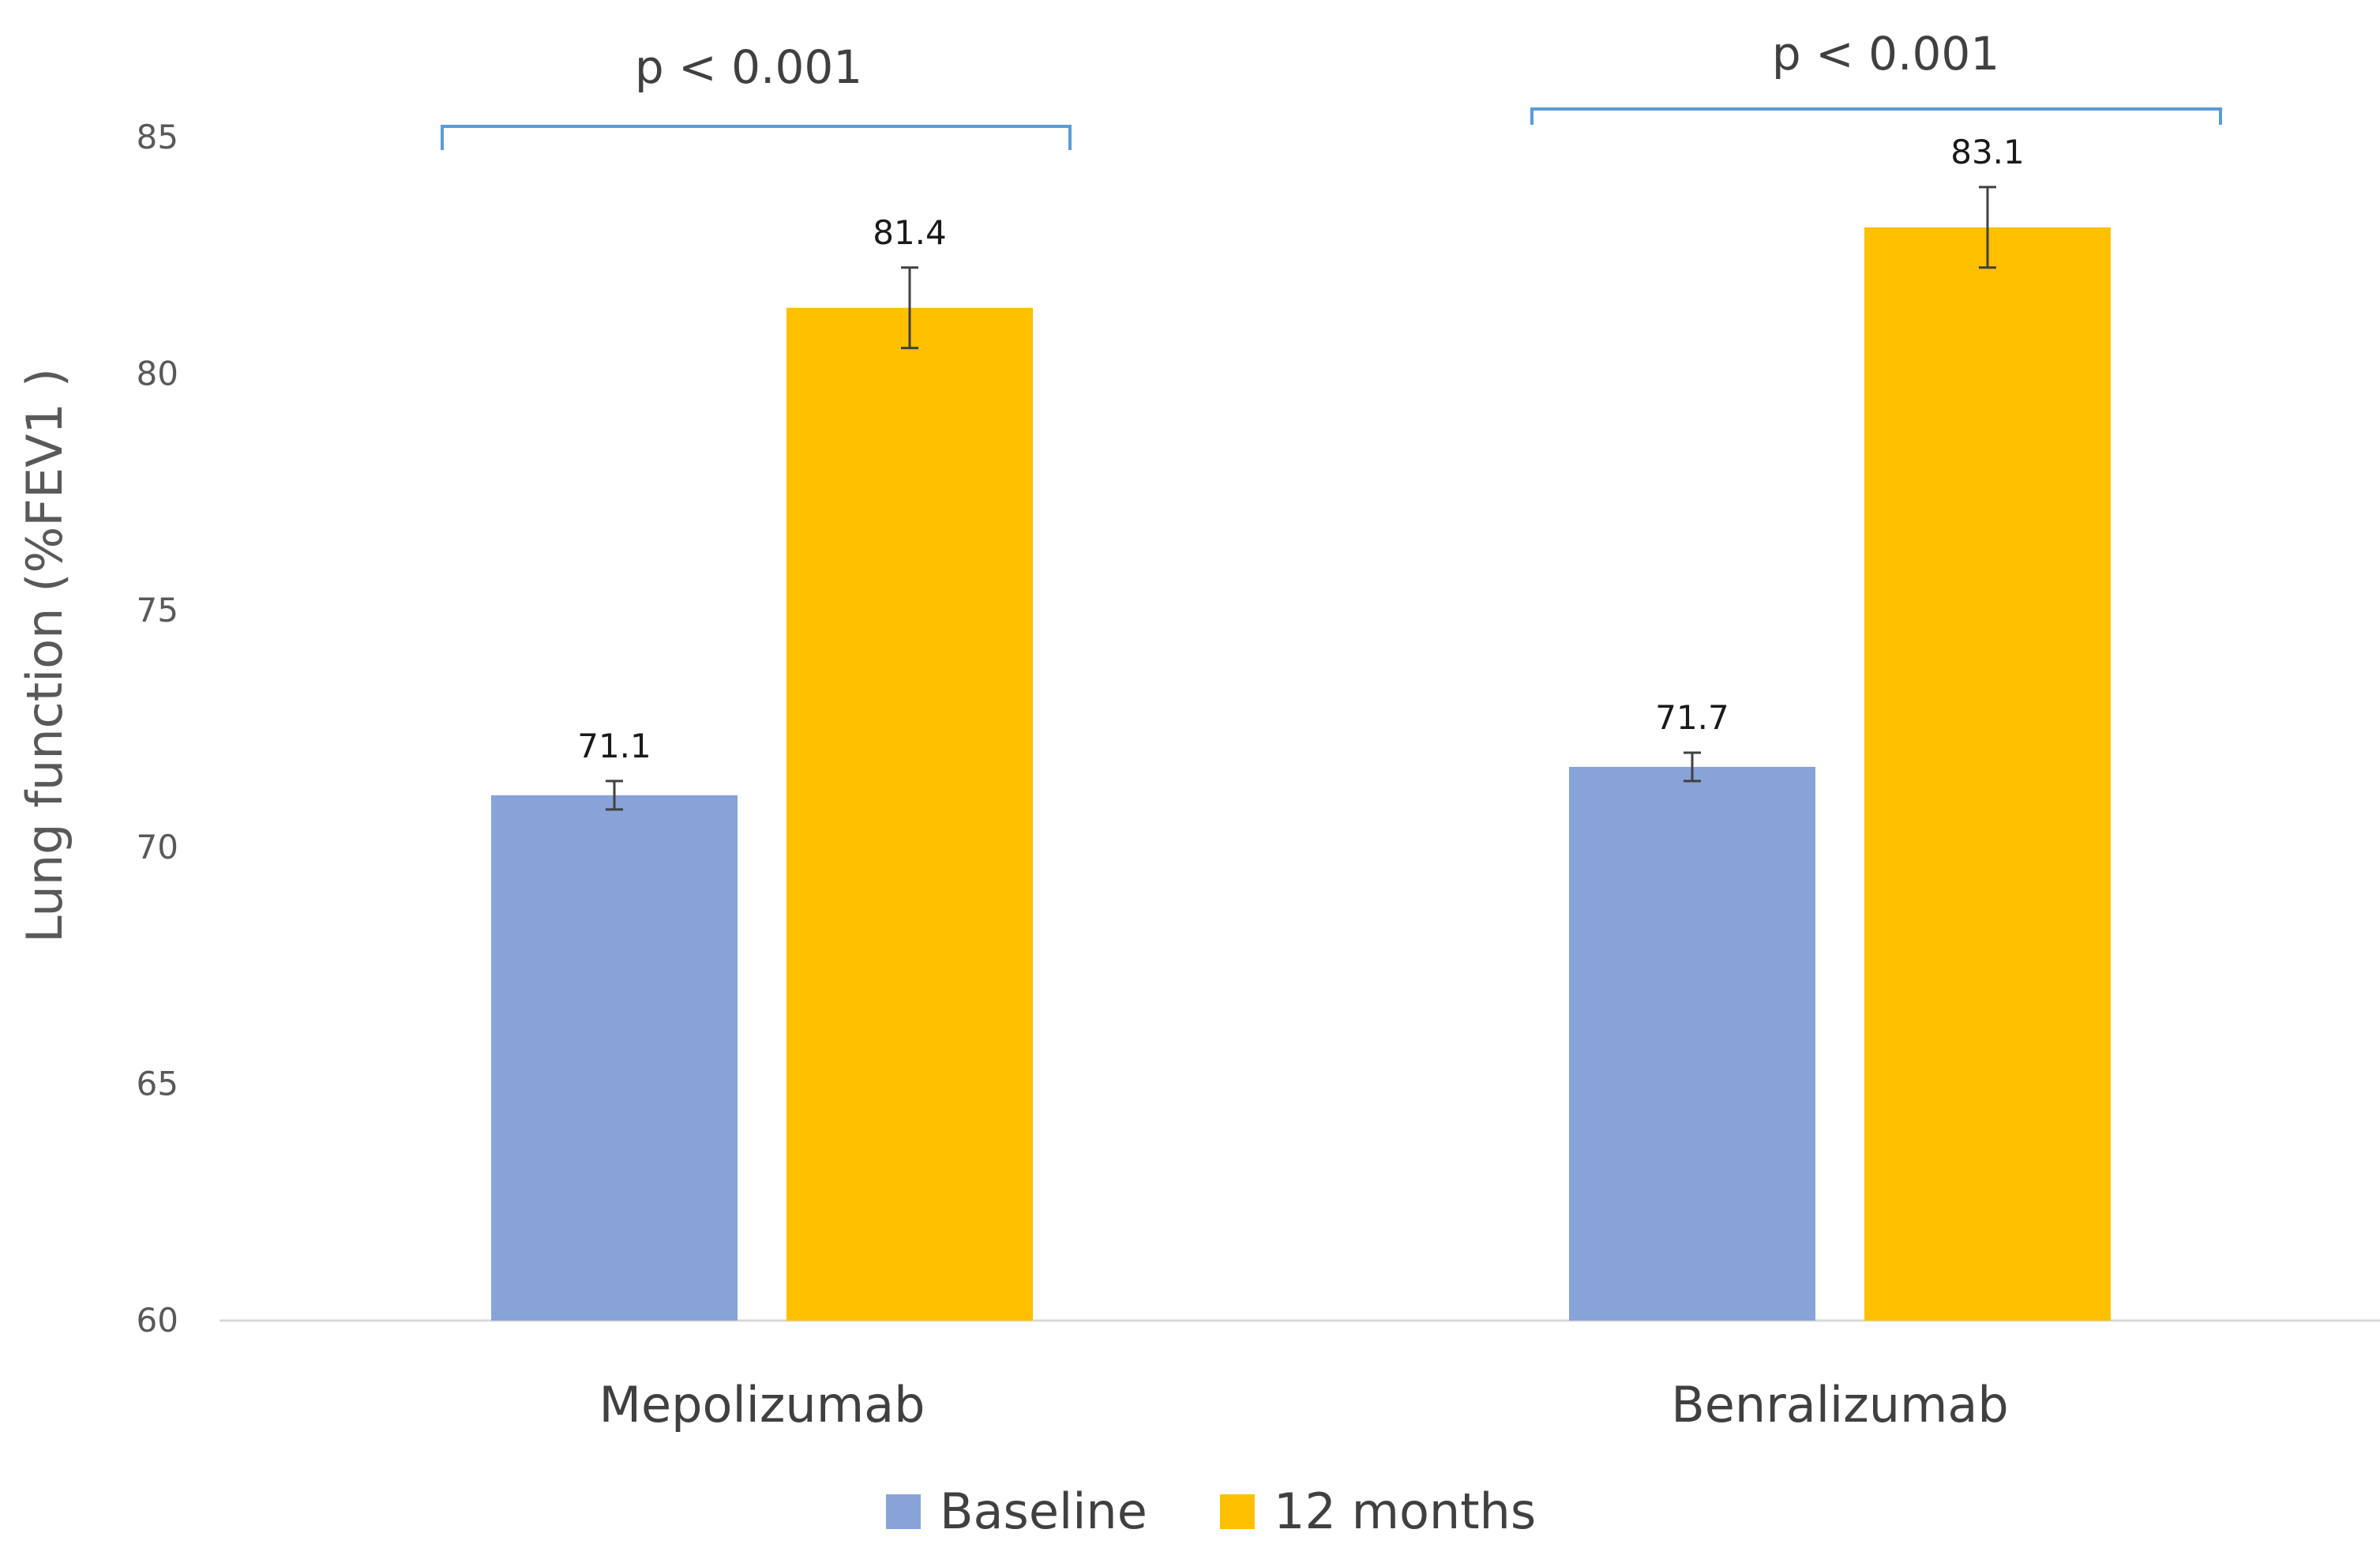  I want to click on y-tick-label-75: 75, so click(157, 610).